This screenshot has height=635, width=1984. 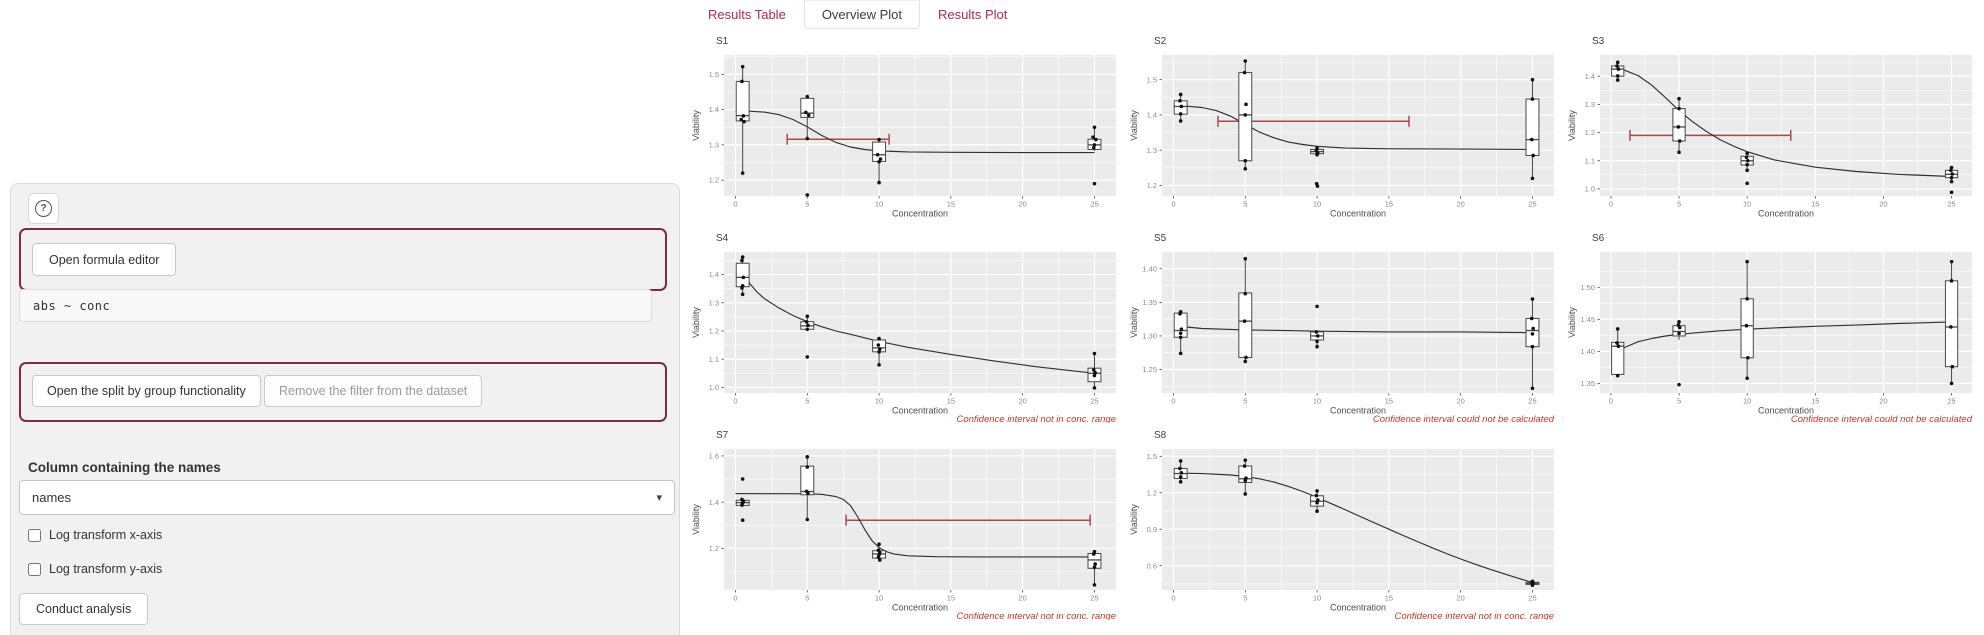 What do you see at coordinates (146, 391) in the screenshot?
I see `open-split-by-group-button: Open the split by group functionality` at bounding box center [146, 391].